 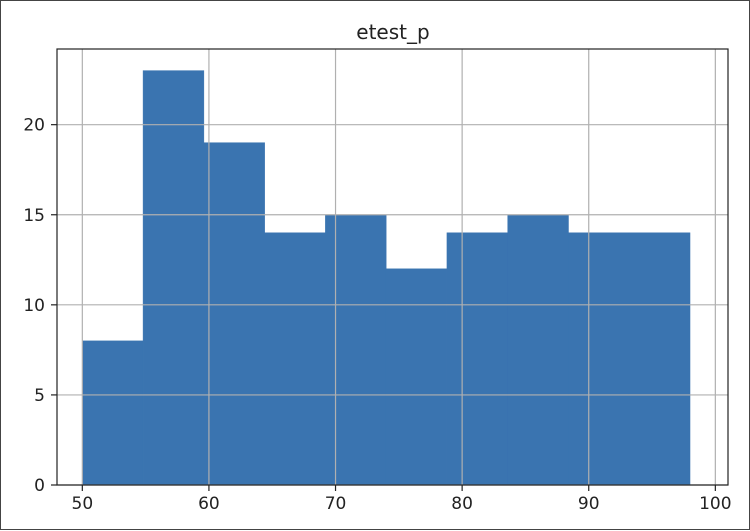 What do you see at coordinates (83, 504) in the screenshot?
I see `x-tick-label: 50` at bounding box center [83, 504].